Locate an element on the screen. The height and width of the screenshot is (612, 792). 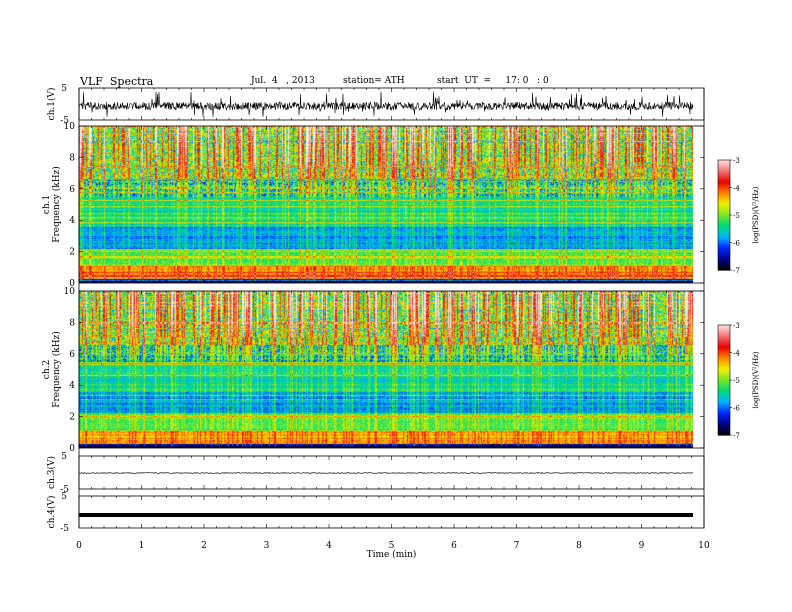
xaxis-tick-label: 9 is located at coordinates (642, 546).